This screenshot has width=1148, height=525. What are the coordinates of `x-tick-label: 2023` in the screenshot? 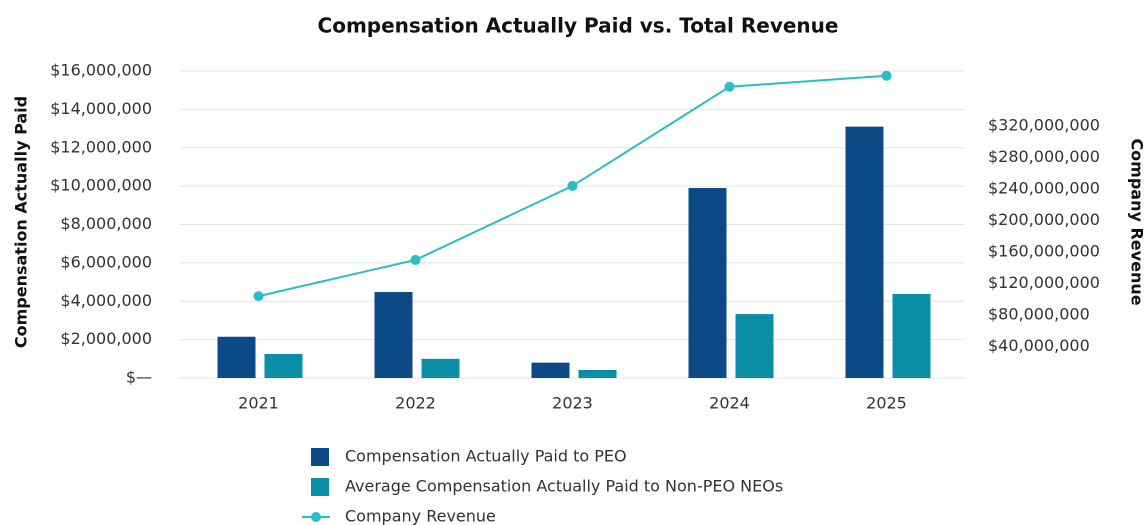 It's located at (572, 403).